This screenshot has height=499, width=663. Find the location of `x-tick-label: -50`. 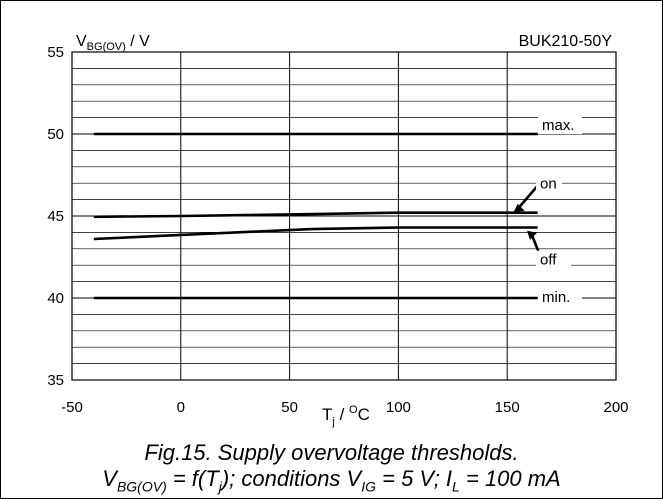

x-tick-label: -50 is located at coordinates (72, 407).